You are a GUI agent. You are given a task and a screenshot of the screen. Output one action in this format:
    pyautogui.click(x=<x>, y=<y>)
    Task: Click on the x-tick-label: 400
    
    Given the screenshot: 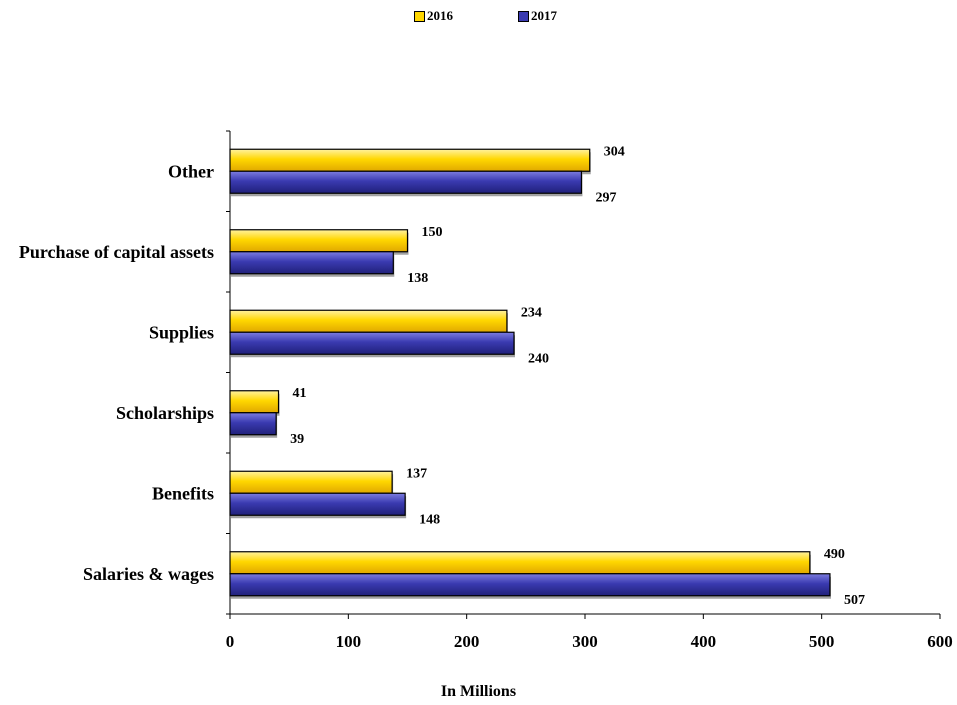 What is the action you would take?
    pyautogui.click(x=704, y=641)
    